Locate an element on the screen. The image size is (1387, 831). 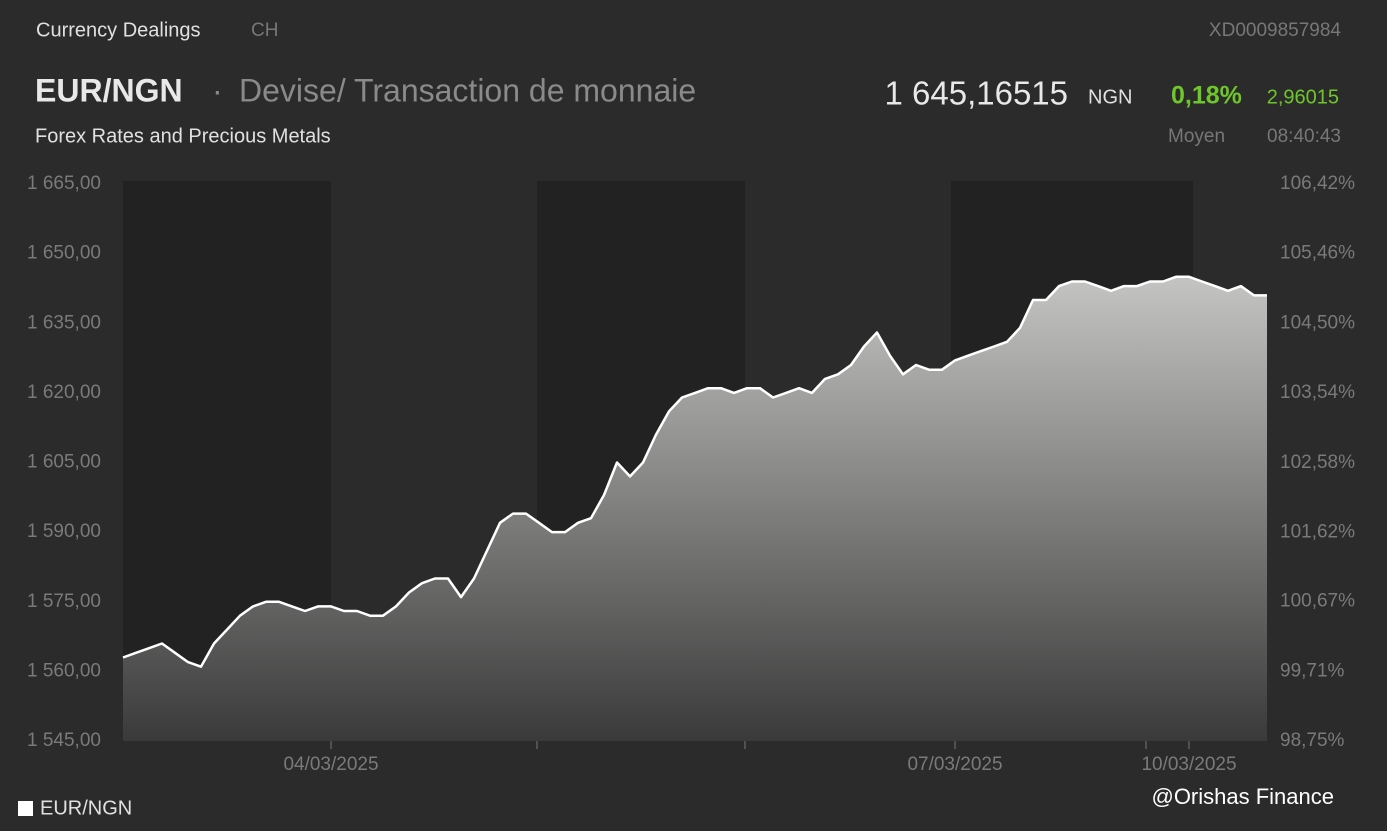
y2-tick-label: 100,67% is located at coordinates (1317, 601).